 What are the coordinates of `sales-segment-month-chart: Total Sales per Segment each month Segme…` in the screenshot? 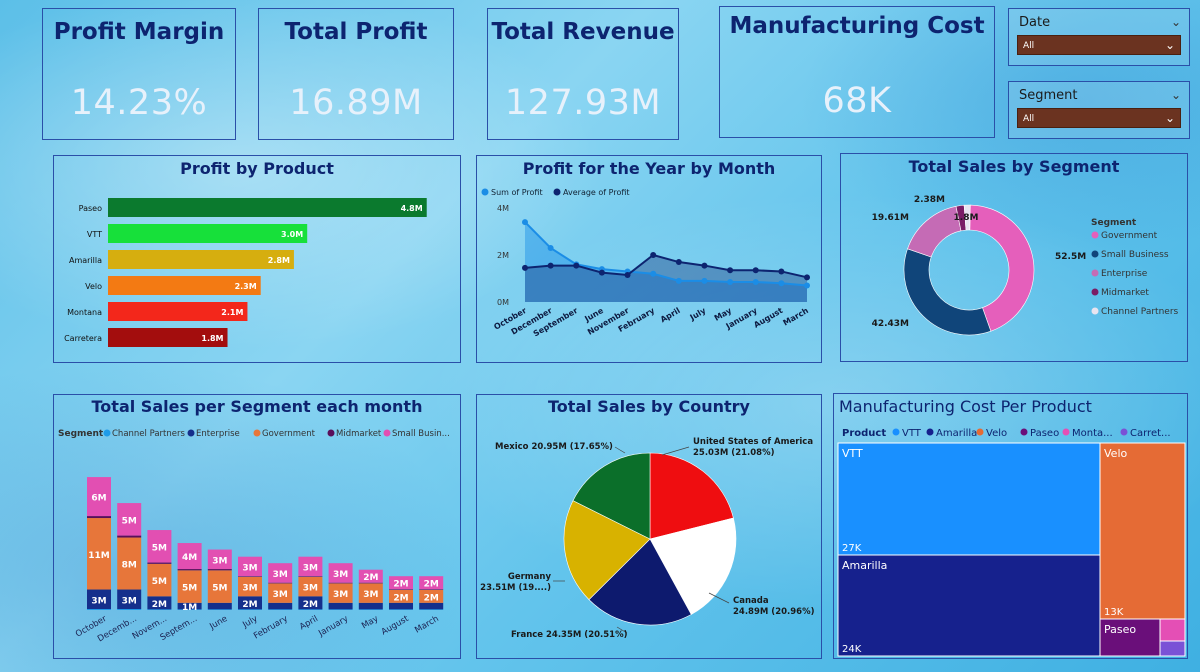 It's located at (257, 526).